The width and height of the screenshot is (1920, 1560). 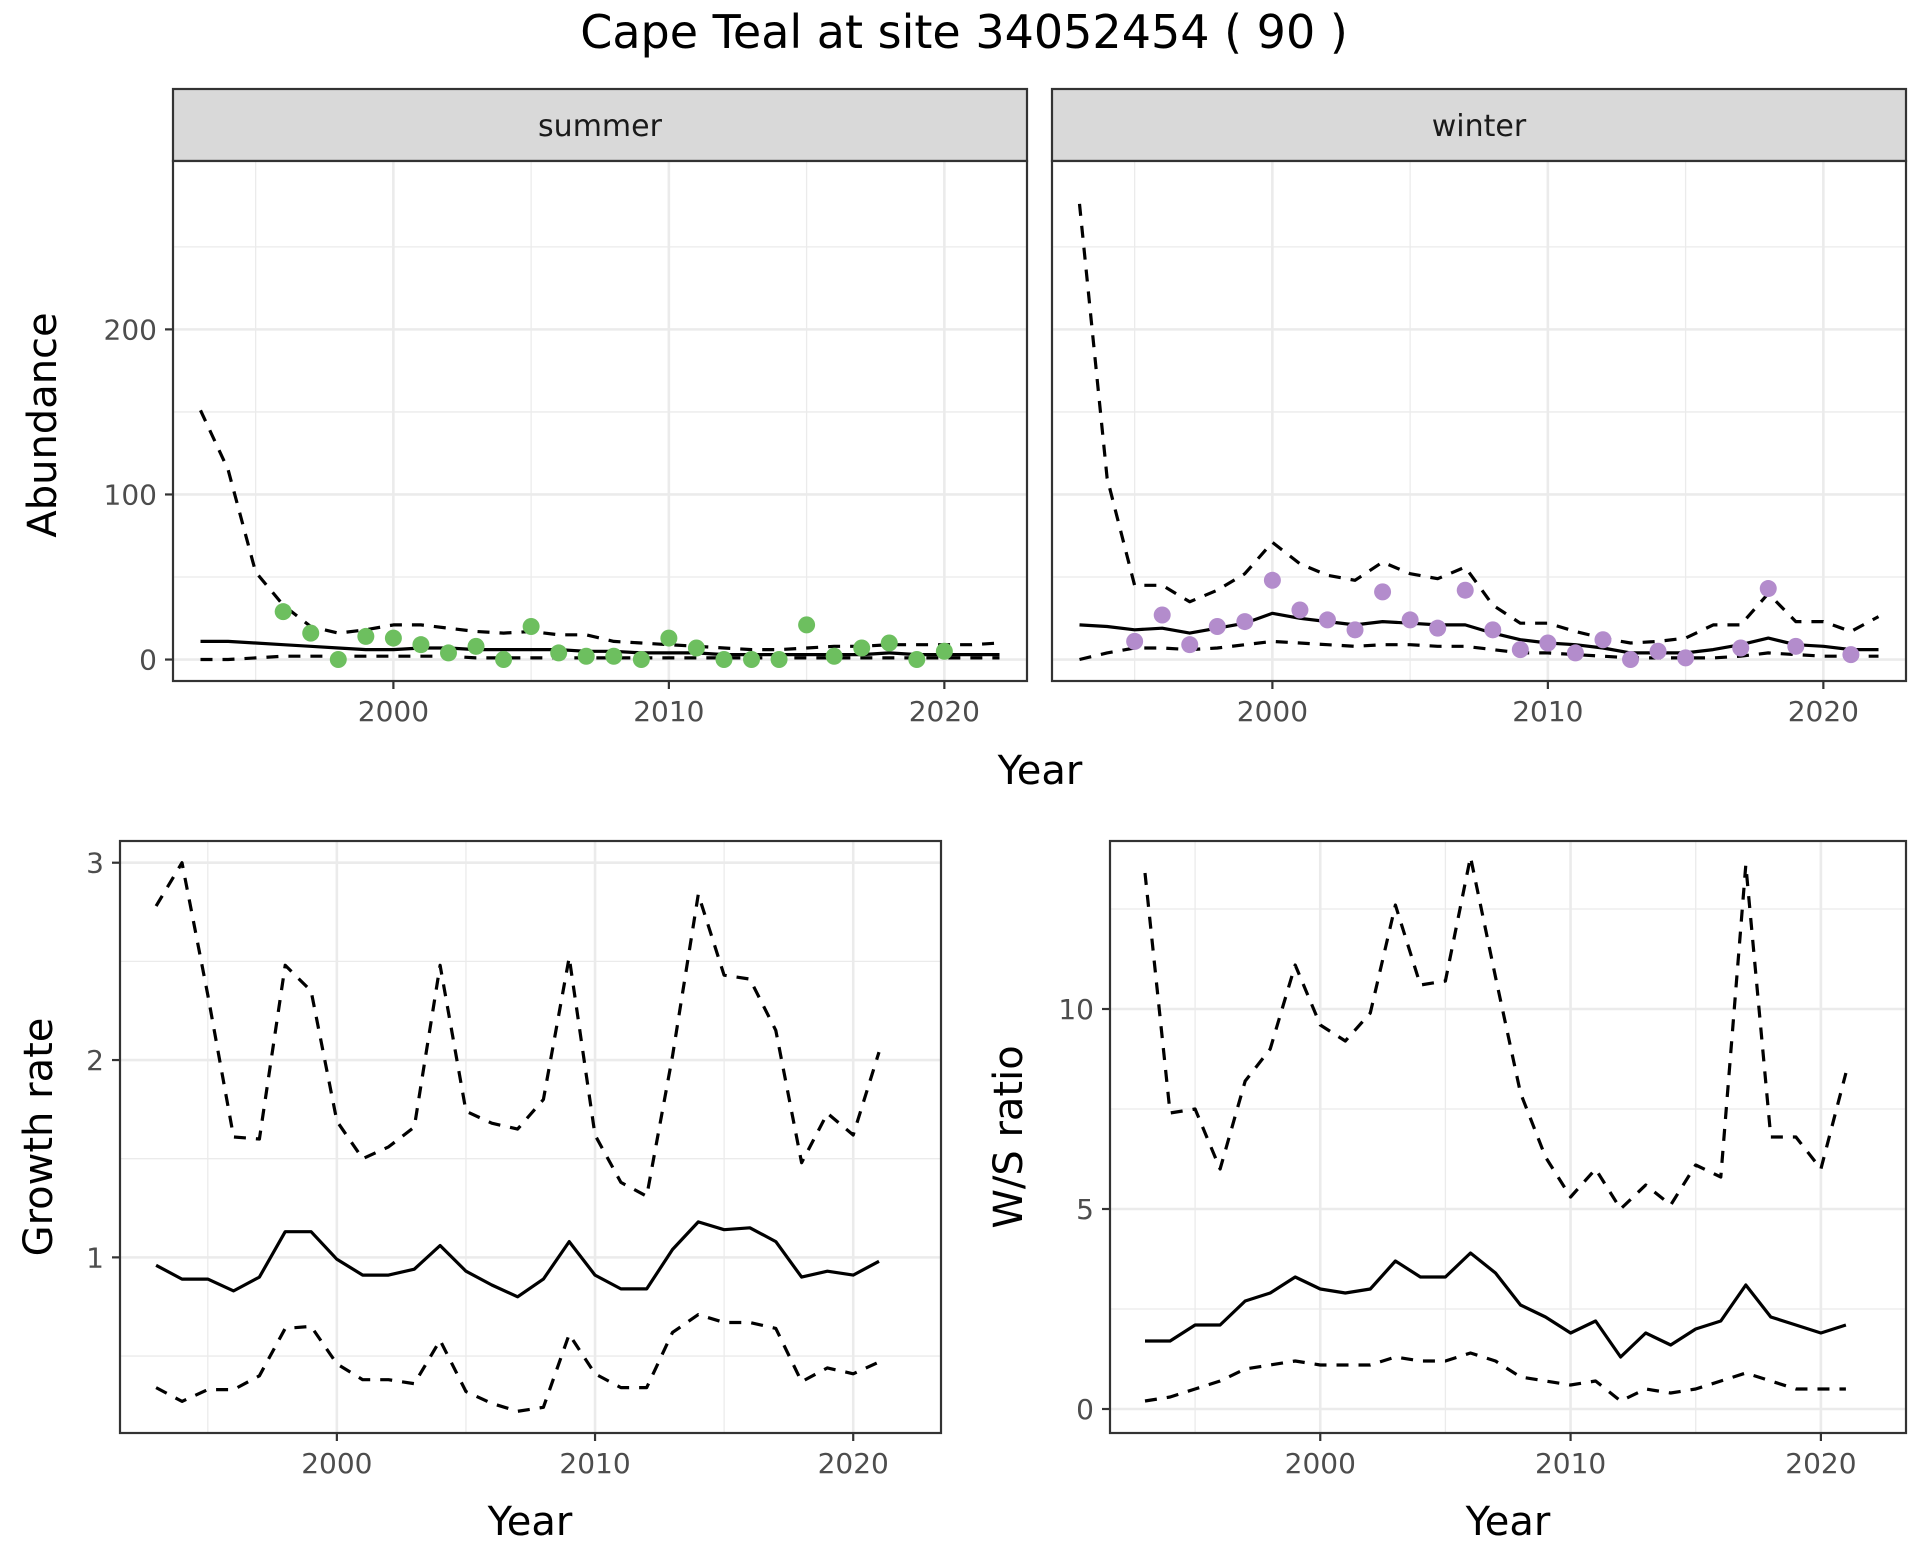 What do you see at coordinates (530, 1522) in the screenshot?
I see `growth-x-axis-title: Year` at bounding box center [530, 1522].